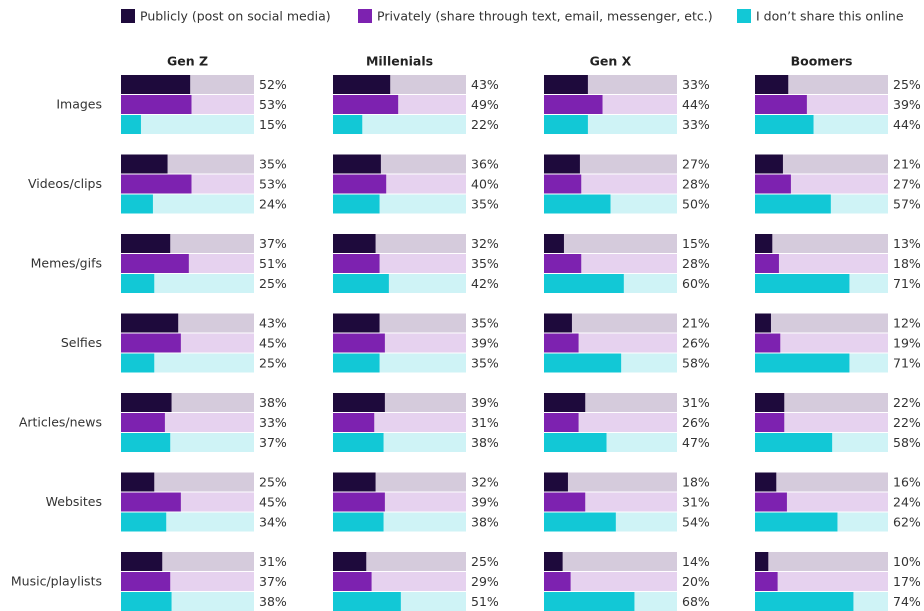  What do you see at coordinates (273, 263) in the screenshot?
I see `value-label: 51%` at bounding box center [273, 263].